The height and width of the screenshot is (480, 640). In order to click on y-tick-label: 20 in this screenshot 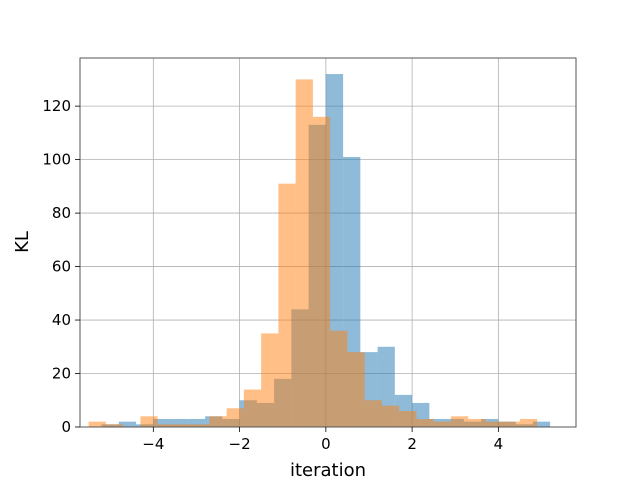, I will do `click(61, 374)`.